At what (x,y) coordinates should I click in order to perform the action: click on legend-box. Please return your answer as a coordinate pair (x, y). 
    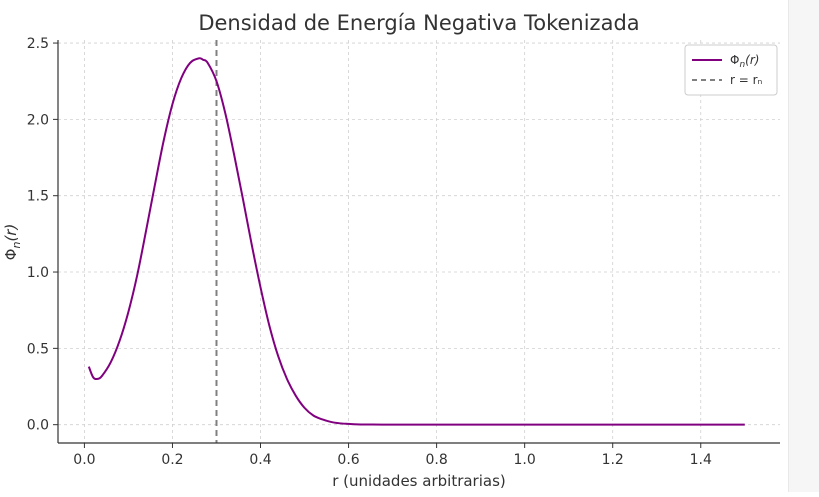
    Looking at the image, I should click on (731, 70).